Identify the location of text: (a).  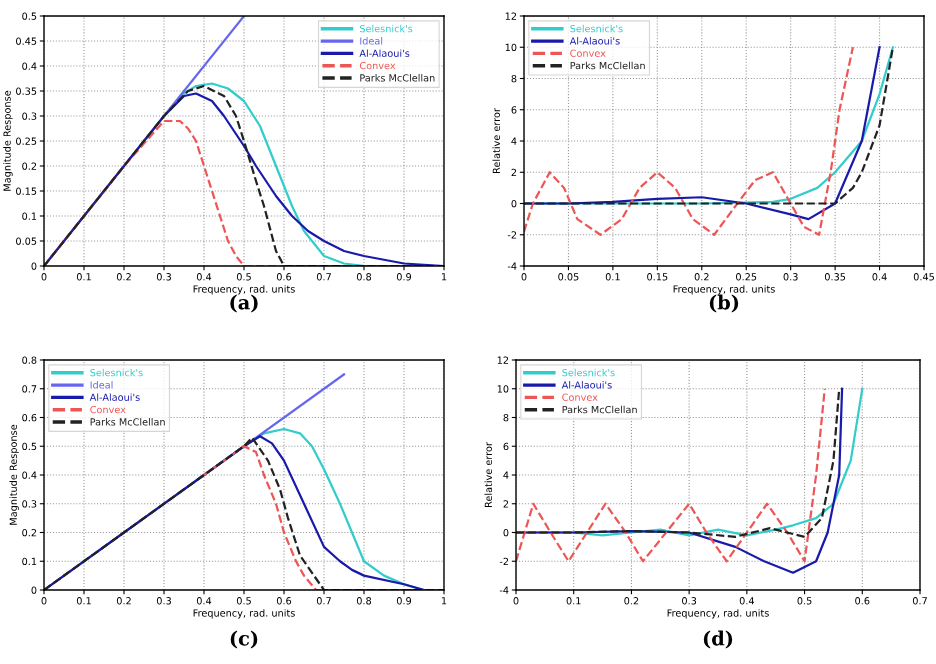
(244, 303).